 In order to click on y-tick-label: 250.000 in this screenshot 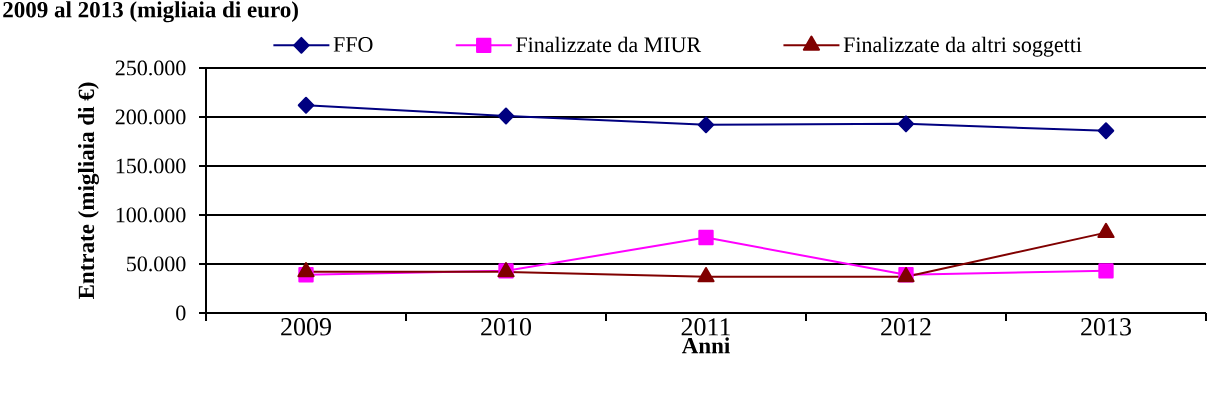, I will do `click(150, 68)`.